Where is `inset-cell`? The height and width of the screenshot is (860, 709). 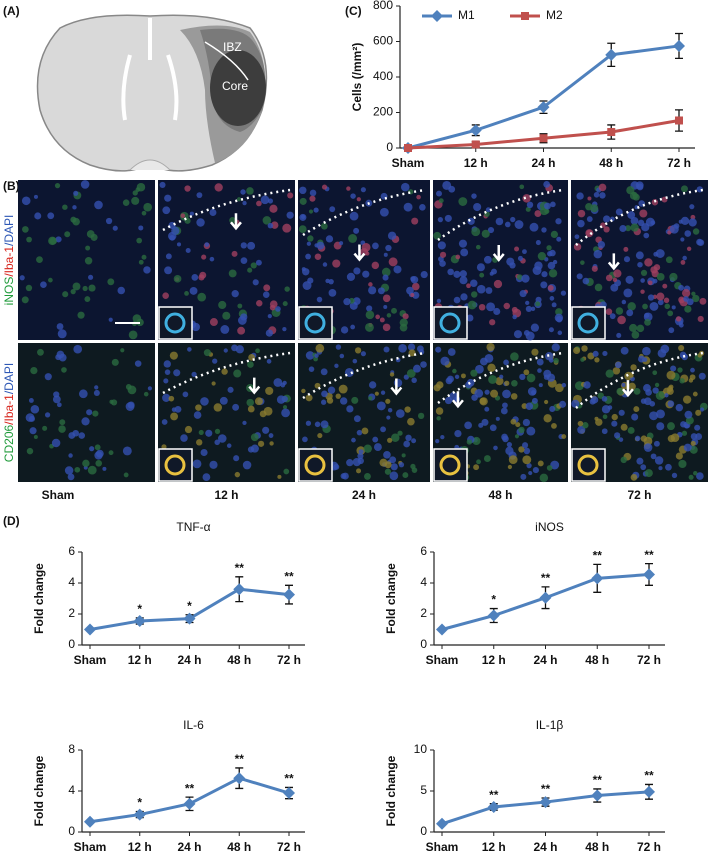 inset-cell is located at coordinates (175, 323).